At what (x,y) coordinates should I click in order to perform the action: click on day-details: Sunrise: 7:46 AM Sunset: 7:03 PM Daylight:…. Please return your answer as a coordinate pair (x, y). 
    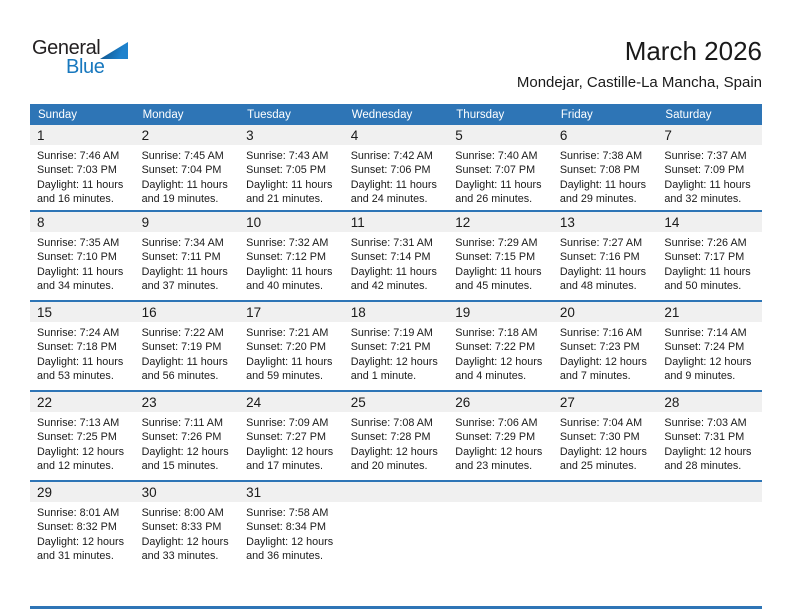
    Looking at the image, I should click on (82, 176).